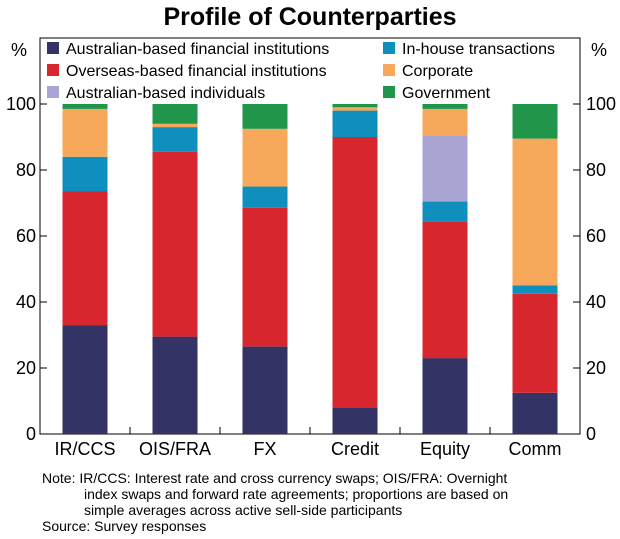 The image size is (620, 539). What do you see at coordinates (599, 50) in the screenshot?
I see `y-axis-unit-right: %` at bounding box center [599, 50].